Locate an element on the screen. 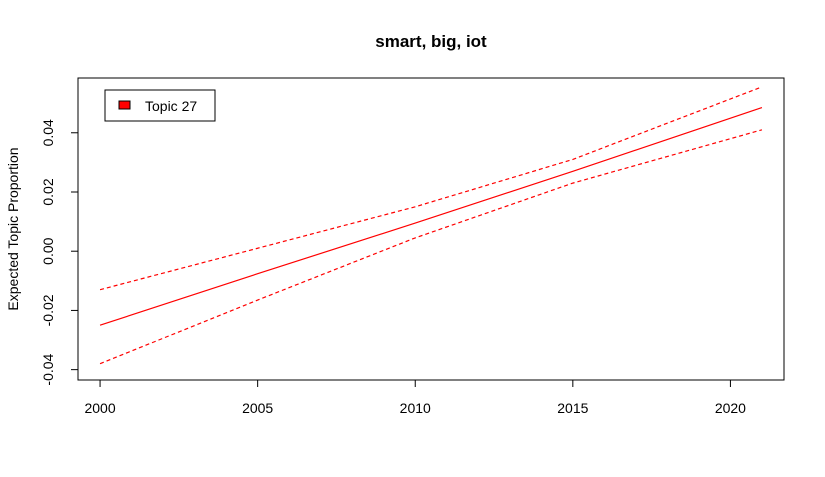  y-tick-label: 0.00 is located at coordinates (48, 250).